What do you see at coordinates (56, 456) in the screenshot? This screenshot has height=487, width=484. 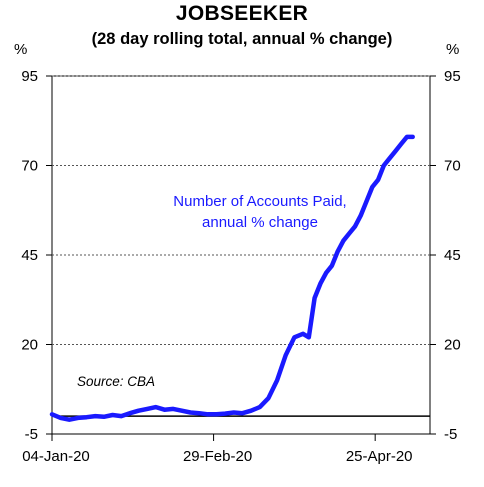 I see `x-tick-label: 04-Jan-20` at bounding box center [56, 456].